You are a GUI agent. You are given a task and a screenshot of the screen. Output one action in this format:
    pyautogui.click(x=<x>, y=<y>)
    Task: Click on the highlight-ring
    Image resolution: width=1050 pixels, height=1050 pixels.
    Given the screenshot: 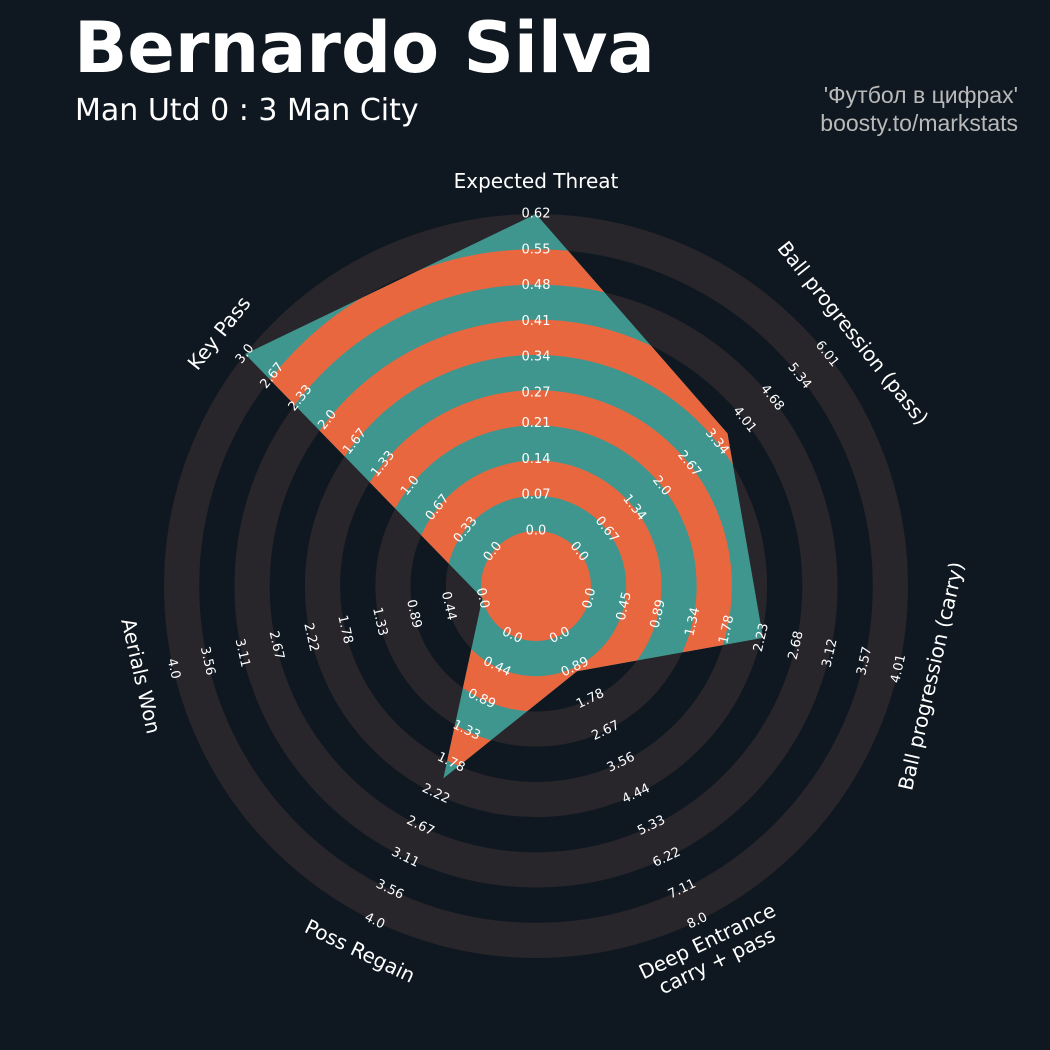 What is the action you would take?
    pyautogui.click(x=536, y=586)
    